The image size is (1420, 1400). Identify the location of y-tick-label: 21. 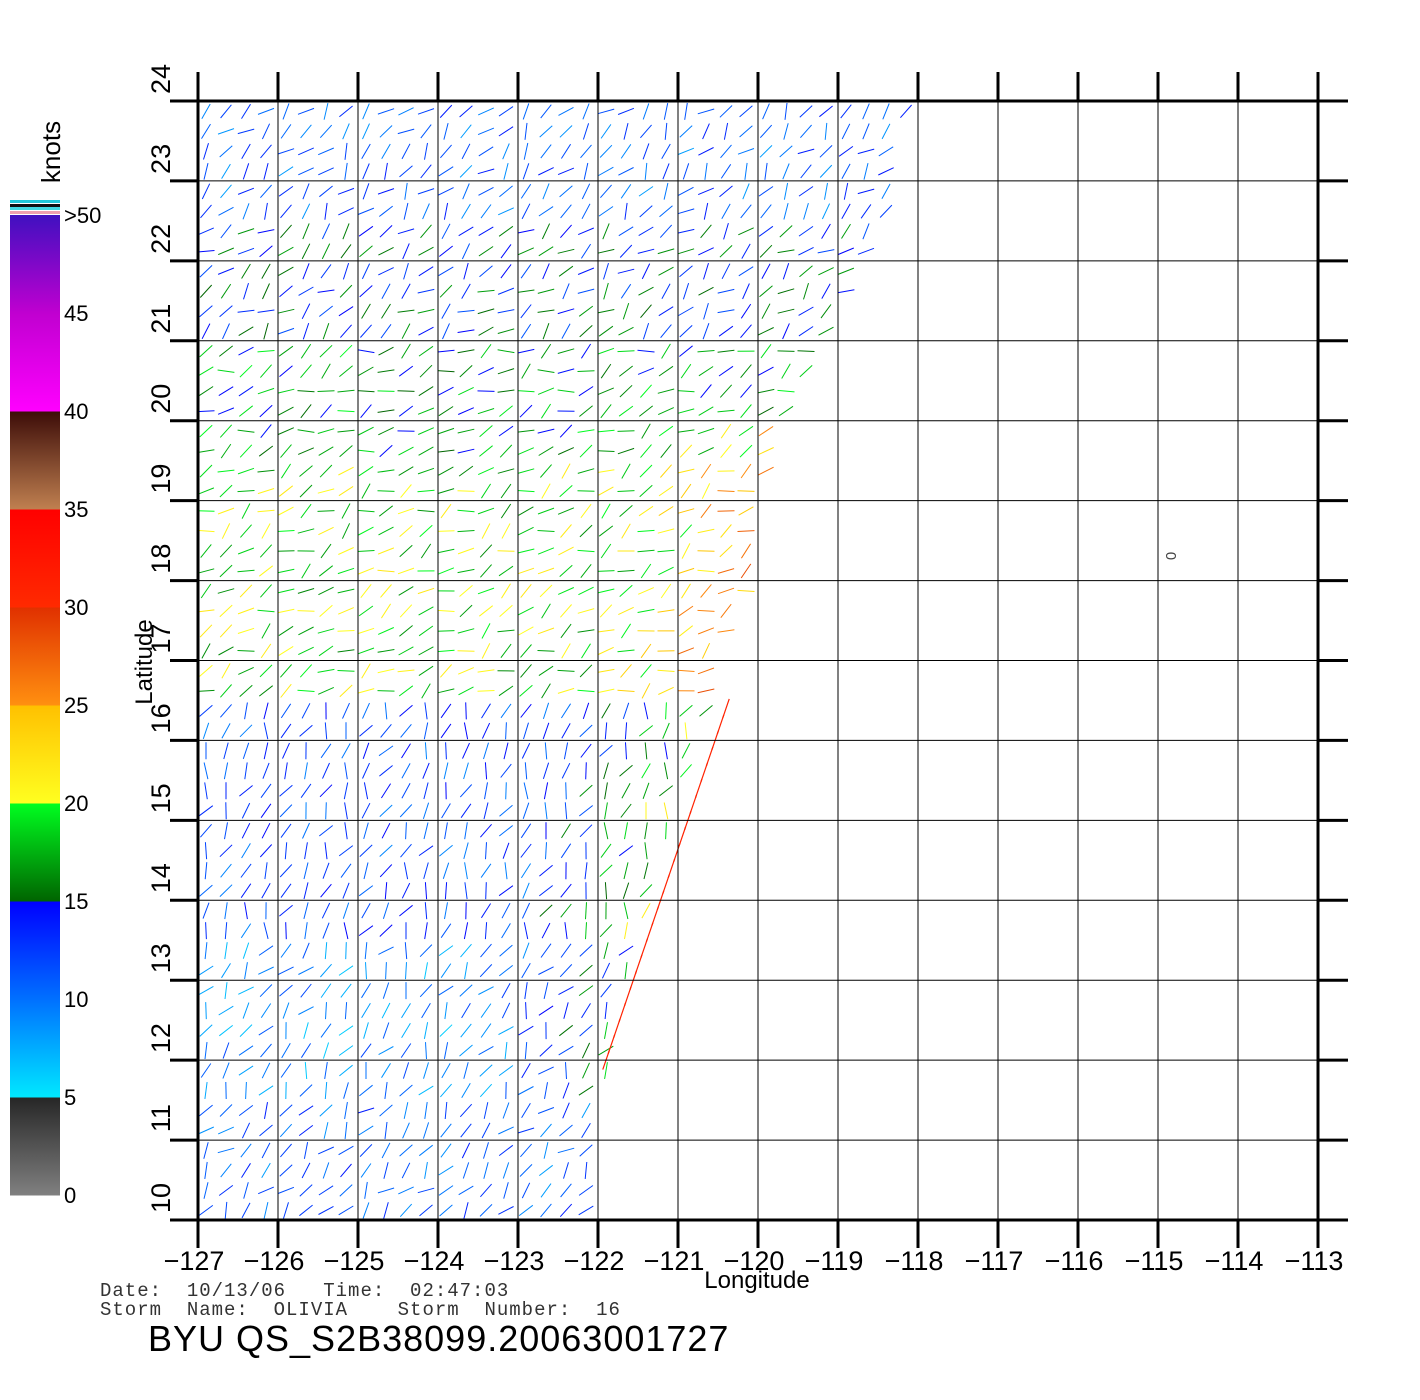
(161, 319).